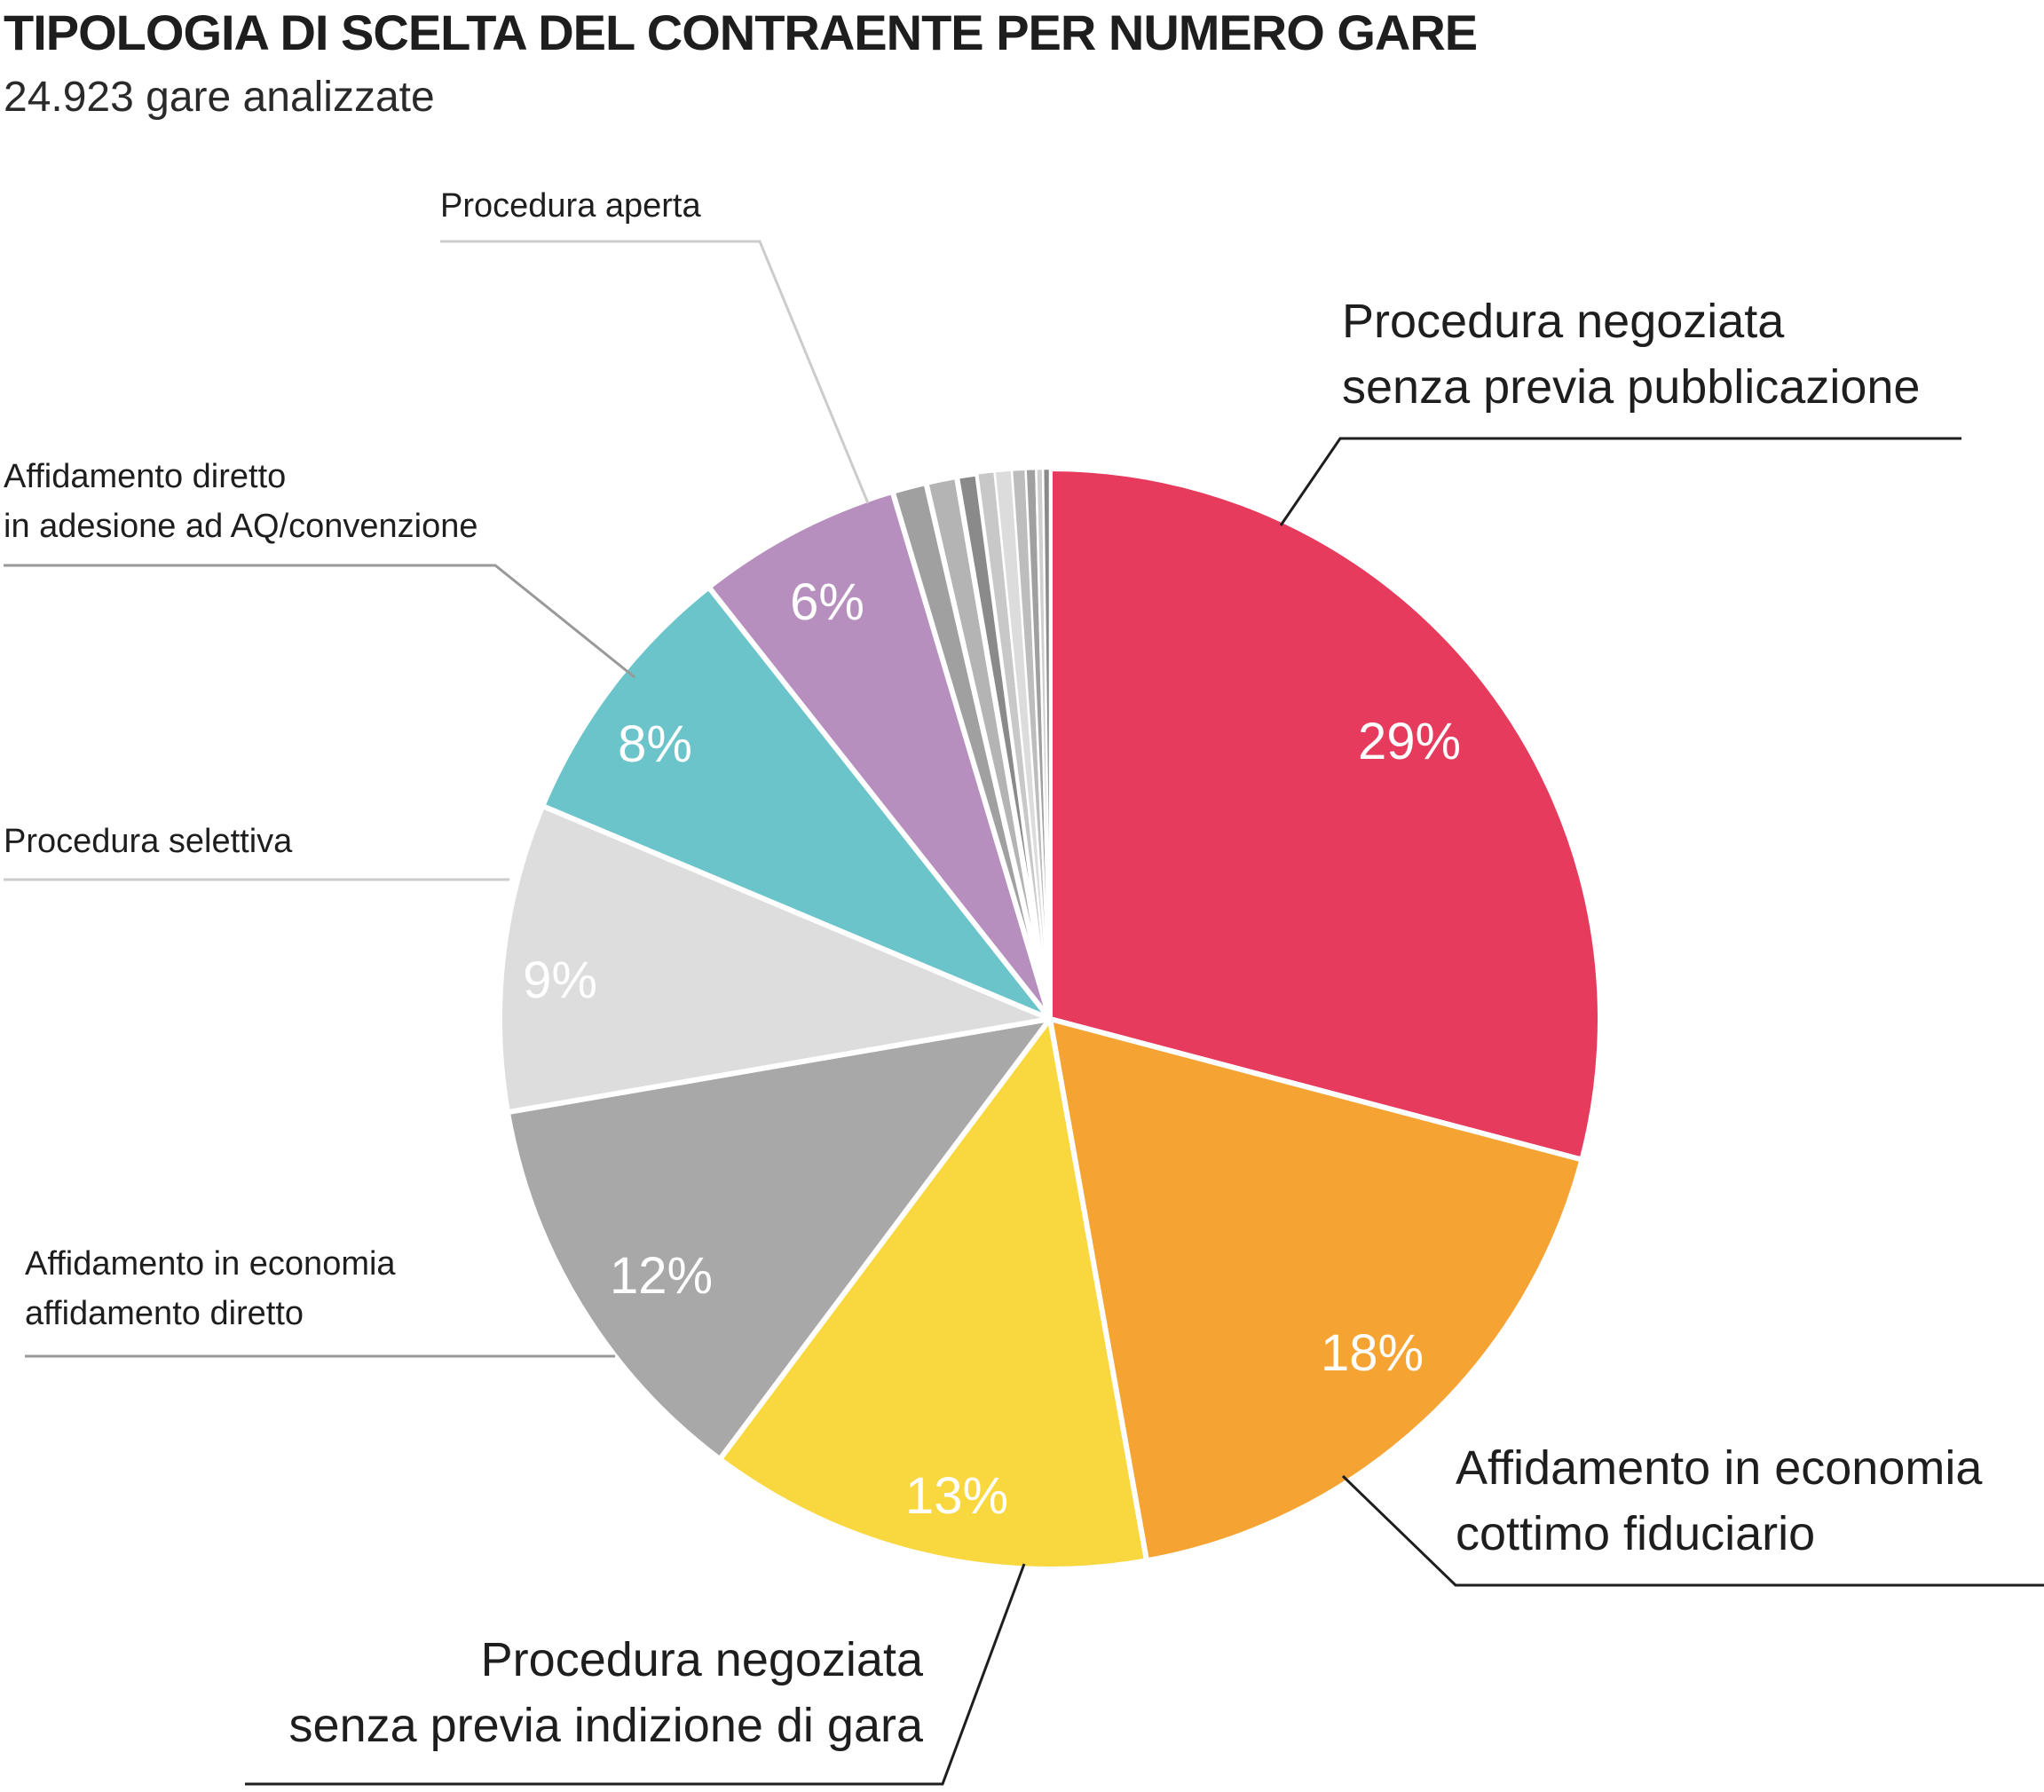  Describe the element at coordinates (827, 602) in the screenshot. I see `slice-percent-label: 6%` at that location.